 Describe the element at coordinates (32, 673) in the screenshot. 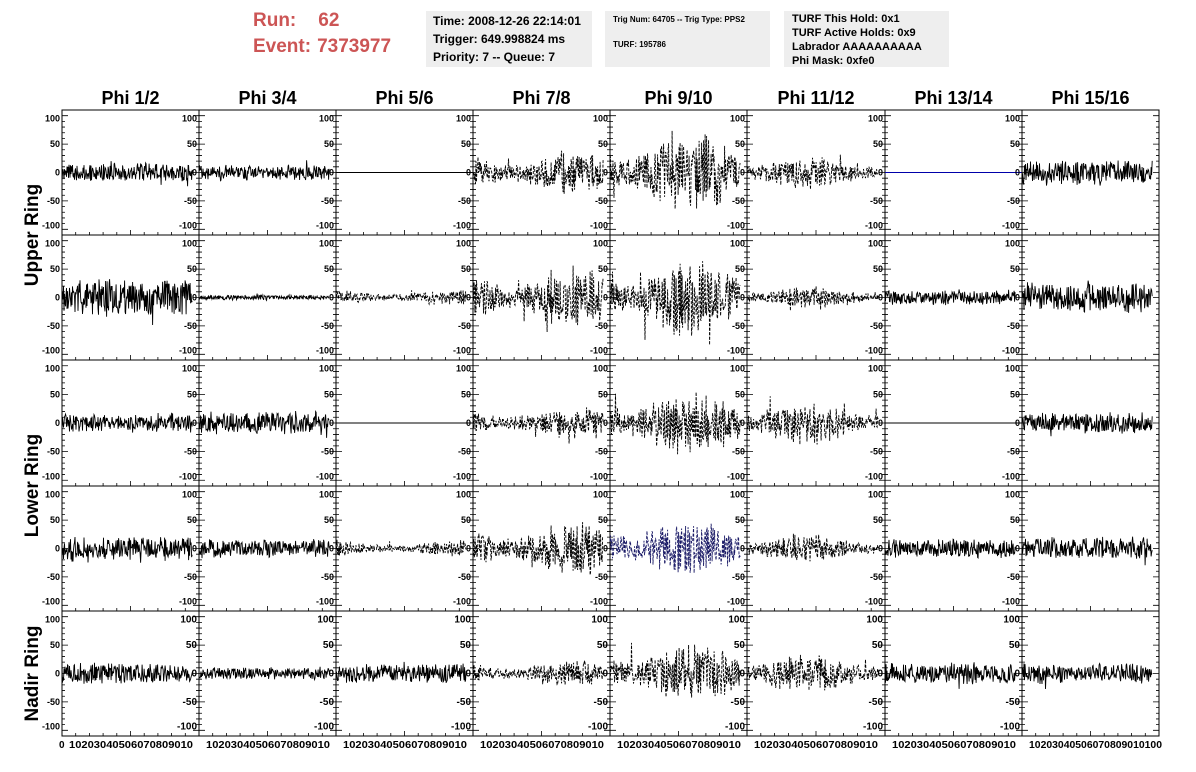

I see `ring-label: Nadir Ring` at that location.